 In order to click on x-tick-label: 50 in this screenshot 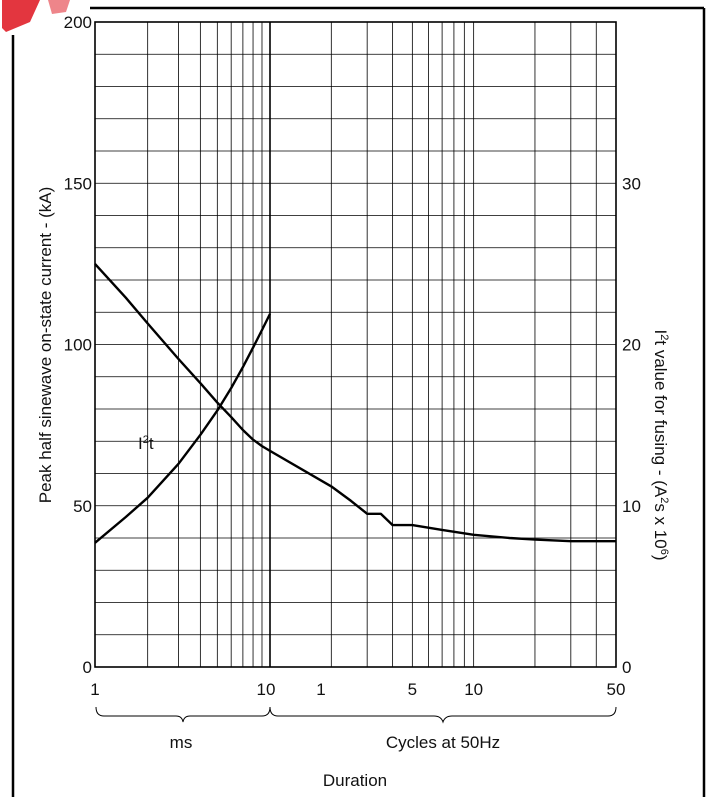, I will do `click(616, 689)`.